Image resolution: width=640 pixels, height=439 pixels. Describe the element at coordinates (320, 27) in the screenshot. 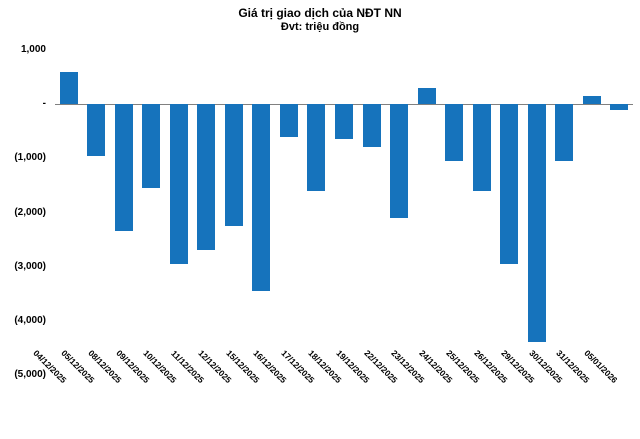

I see `chart-subtitle: Đvt: triệu đồng` at that location.